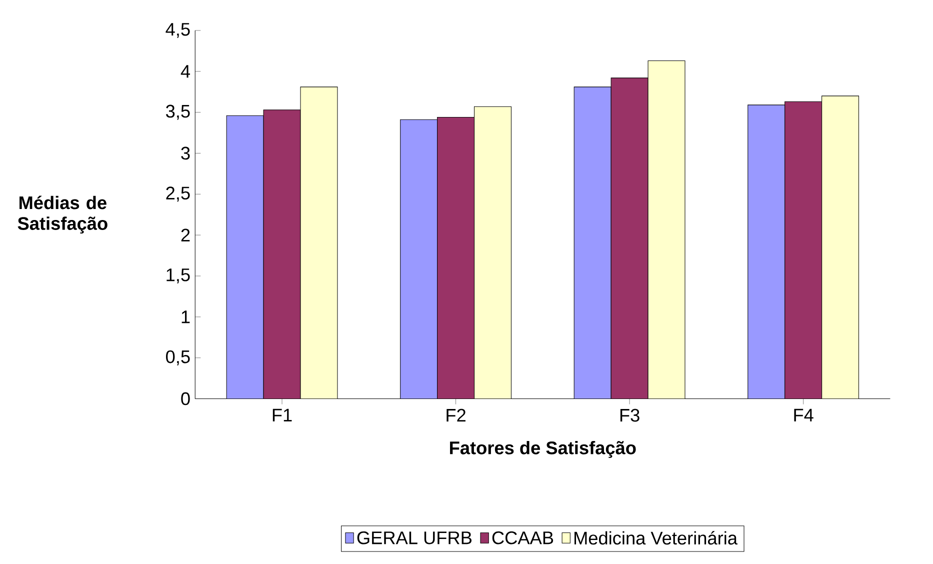 This screenshot has height=564, width=933. Describe the element at coordinates (282, 415) in the screenshot. I see `x-tick-label: F1` at that location.